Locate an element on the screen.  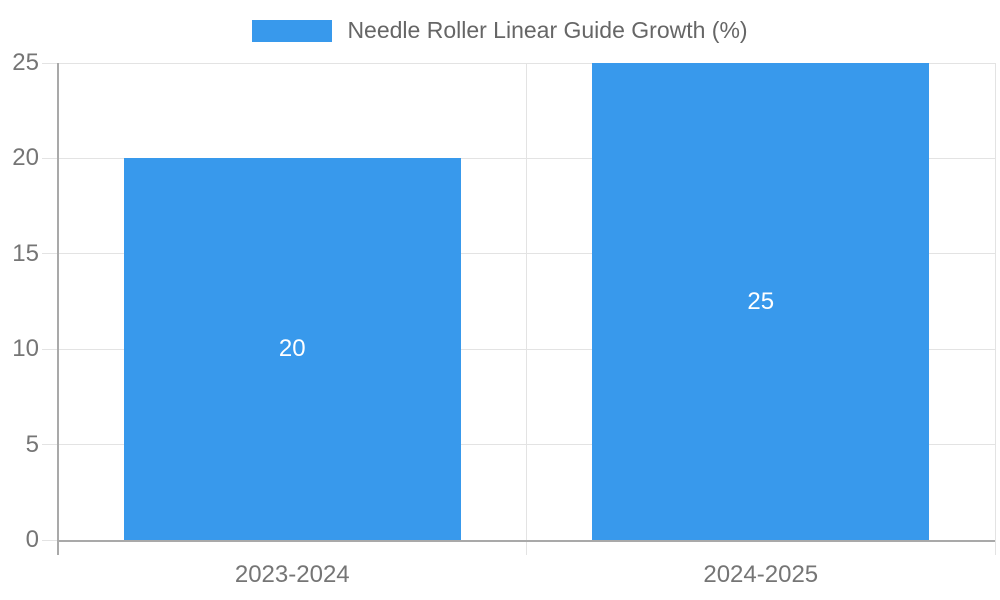
y-tick-label: 20 is located at coordinates (25, 158).